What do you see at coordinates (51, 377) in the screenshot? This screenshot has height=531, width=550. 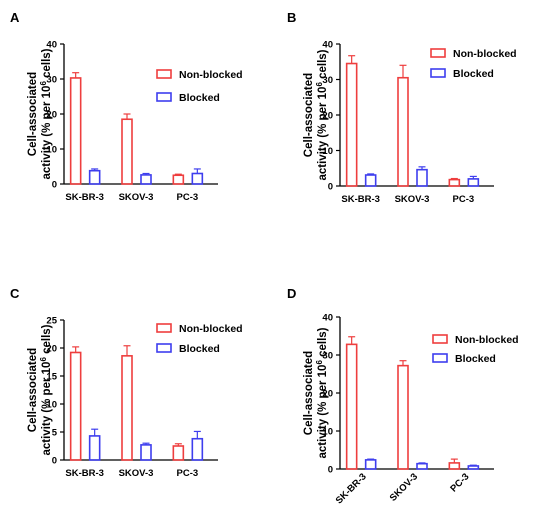 I see `y-tick-label: 15` at bounding box center [51, 377].